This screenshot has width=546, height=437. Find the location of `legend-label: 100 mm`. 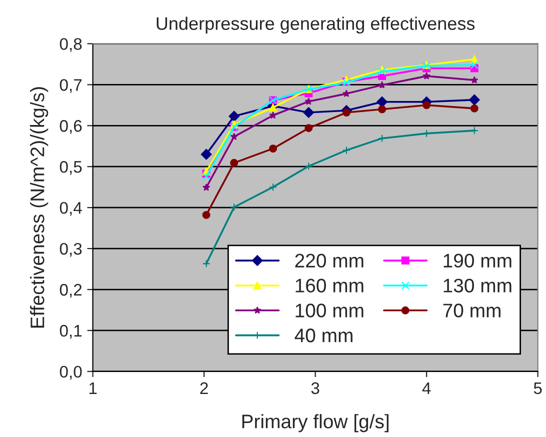

legend-label: 100 mm is located at coordinates (330, 311).